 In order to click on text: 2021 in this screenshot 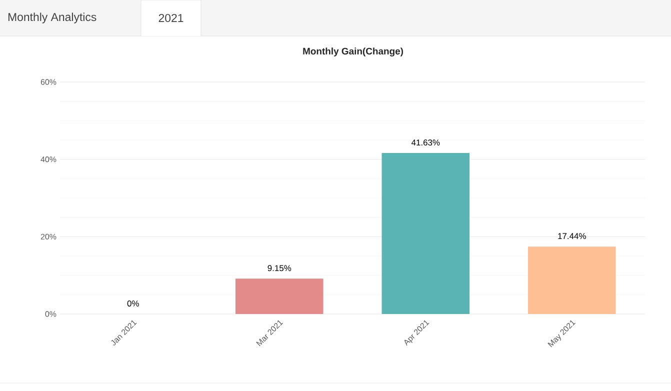, I will do `click(171, 18)`.